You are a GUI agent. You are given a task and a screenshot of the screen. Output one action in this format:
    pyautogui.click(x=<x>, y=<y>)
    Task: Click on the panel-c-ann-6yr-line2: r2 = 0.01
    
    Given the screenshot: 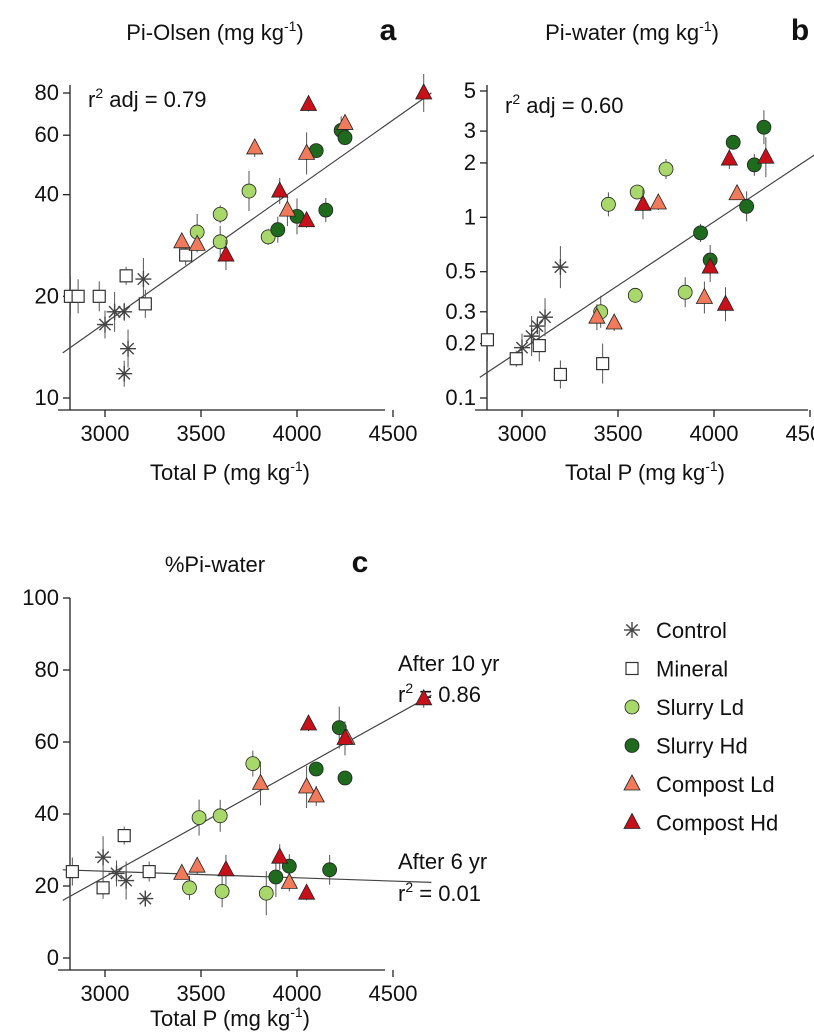 What is the action you would take?
    pyautogui.click(x=439, y=892)
    